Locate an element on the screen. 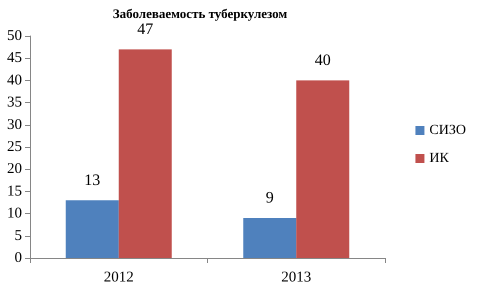  data-label: 13 is located at coordinates (92, 180).